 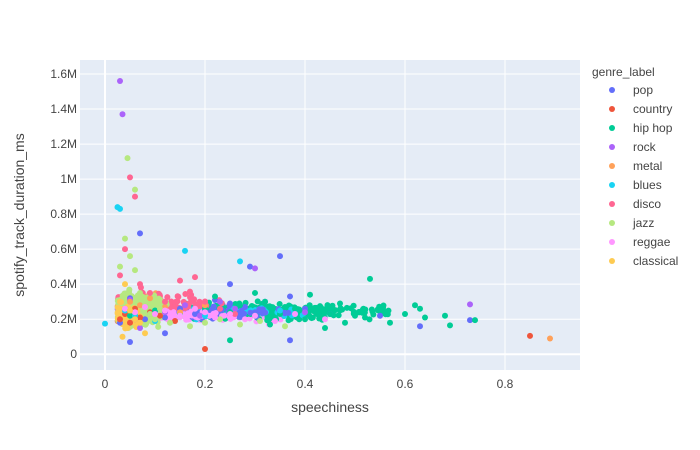 What do you see at coordinates (647, 185) in the screenshot?
I see `legend-label: blues` at bounding box center [647, 185].